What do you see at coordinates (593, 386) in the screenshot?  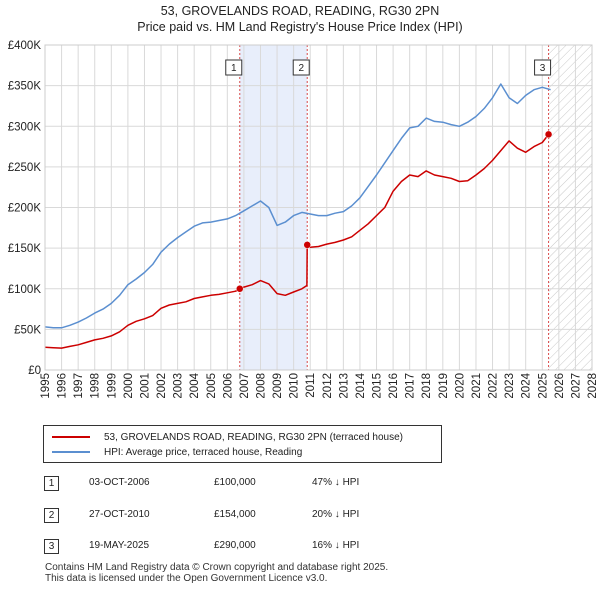 I see `x-tick-label: 2028` at bounding box center [593, 386].